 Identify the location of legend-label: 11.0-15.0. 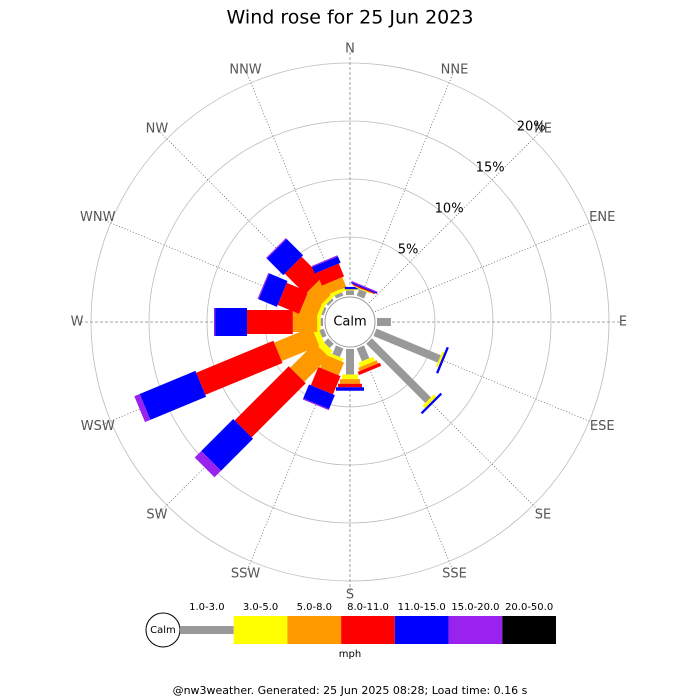
(422, 607).